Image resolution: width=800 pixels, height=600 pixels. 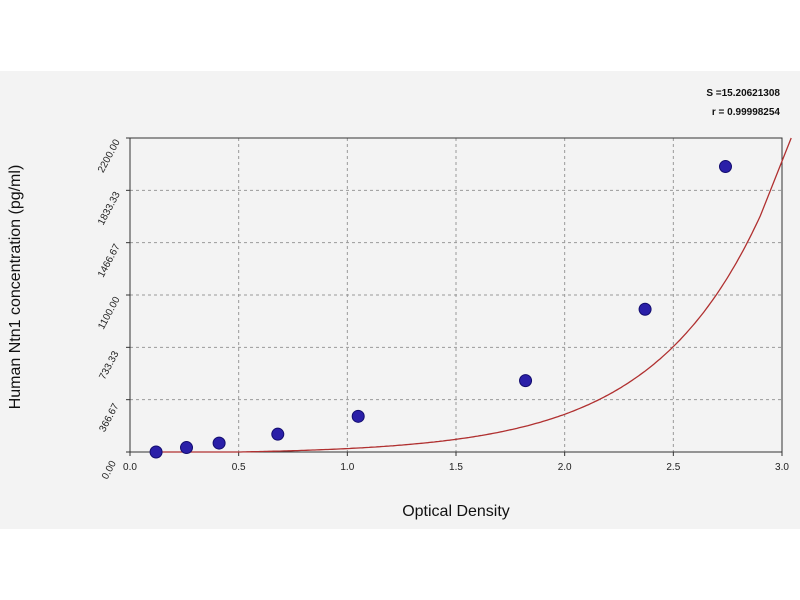 What do you see at coordinates (673, 467) in the screenshot?
I see `x-tick-label: 2.5` at bounding box center [673, 467].